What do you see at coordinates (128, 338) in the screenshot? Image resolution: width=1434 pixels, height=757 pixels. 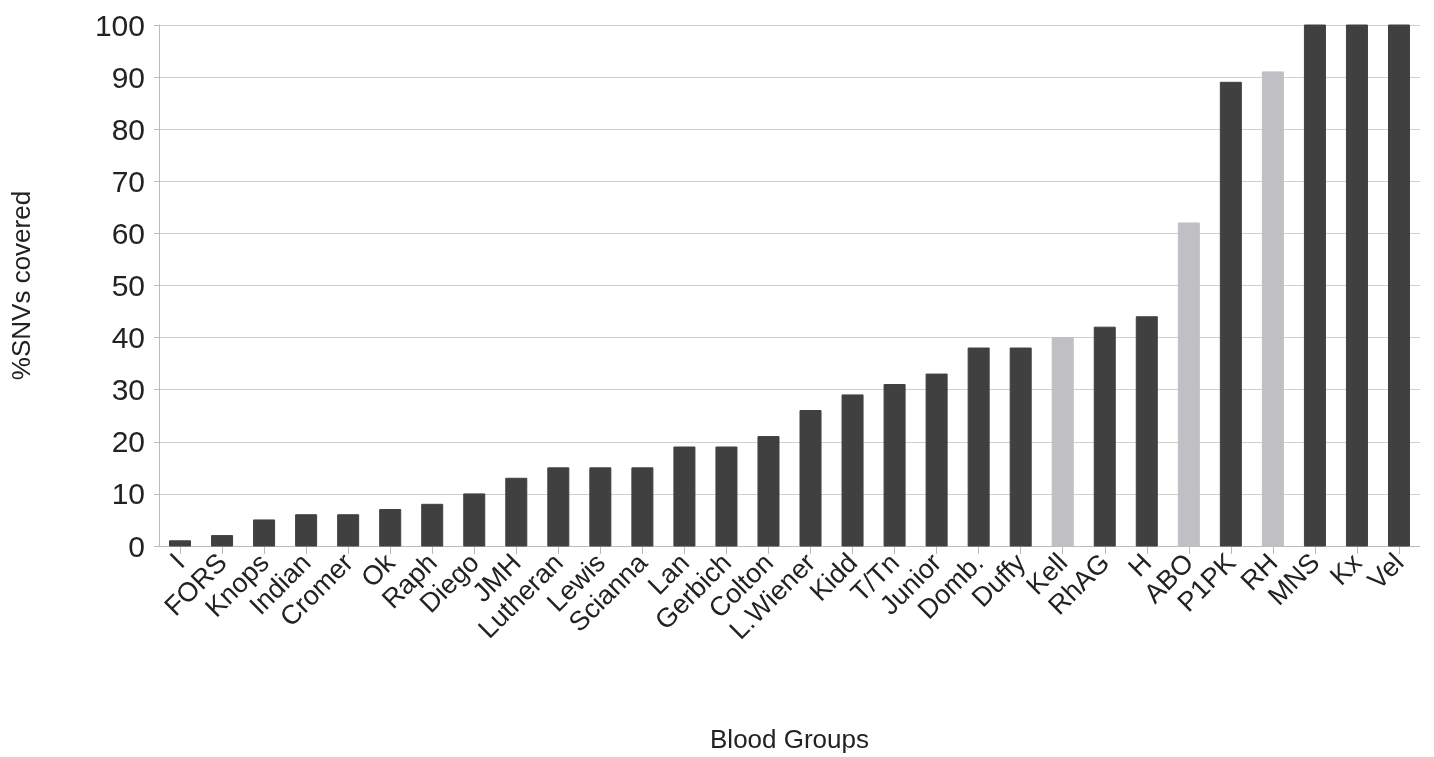 I see `y-tick-label: 40` at bounding box center [128, 338].